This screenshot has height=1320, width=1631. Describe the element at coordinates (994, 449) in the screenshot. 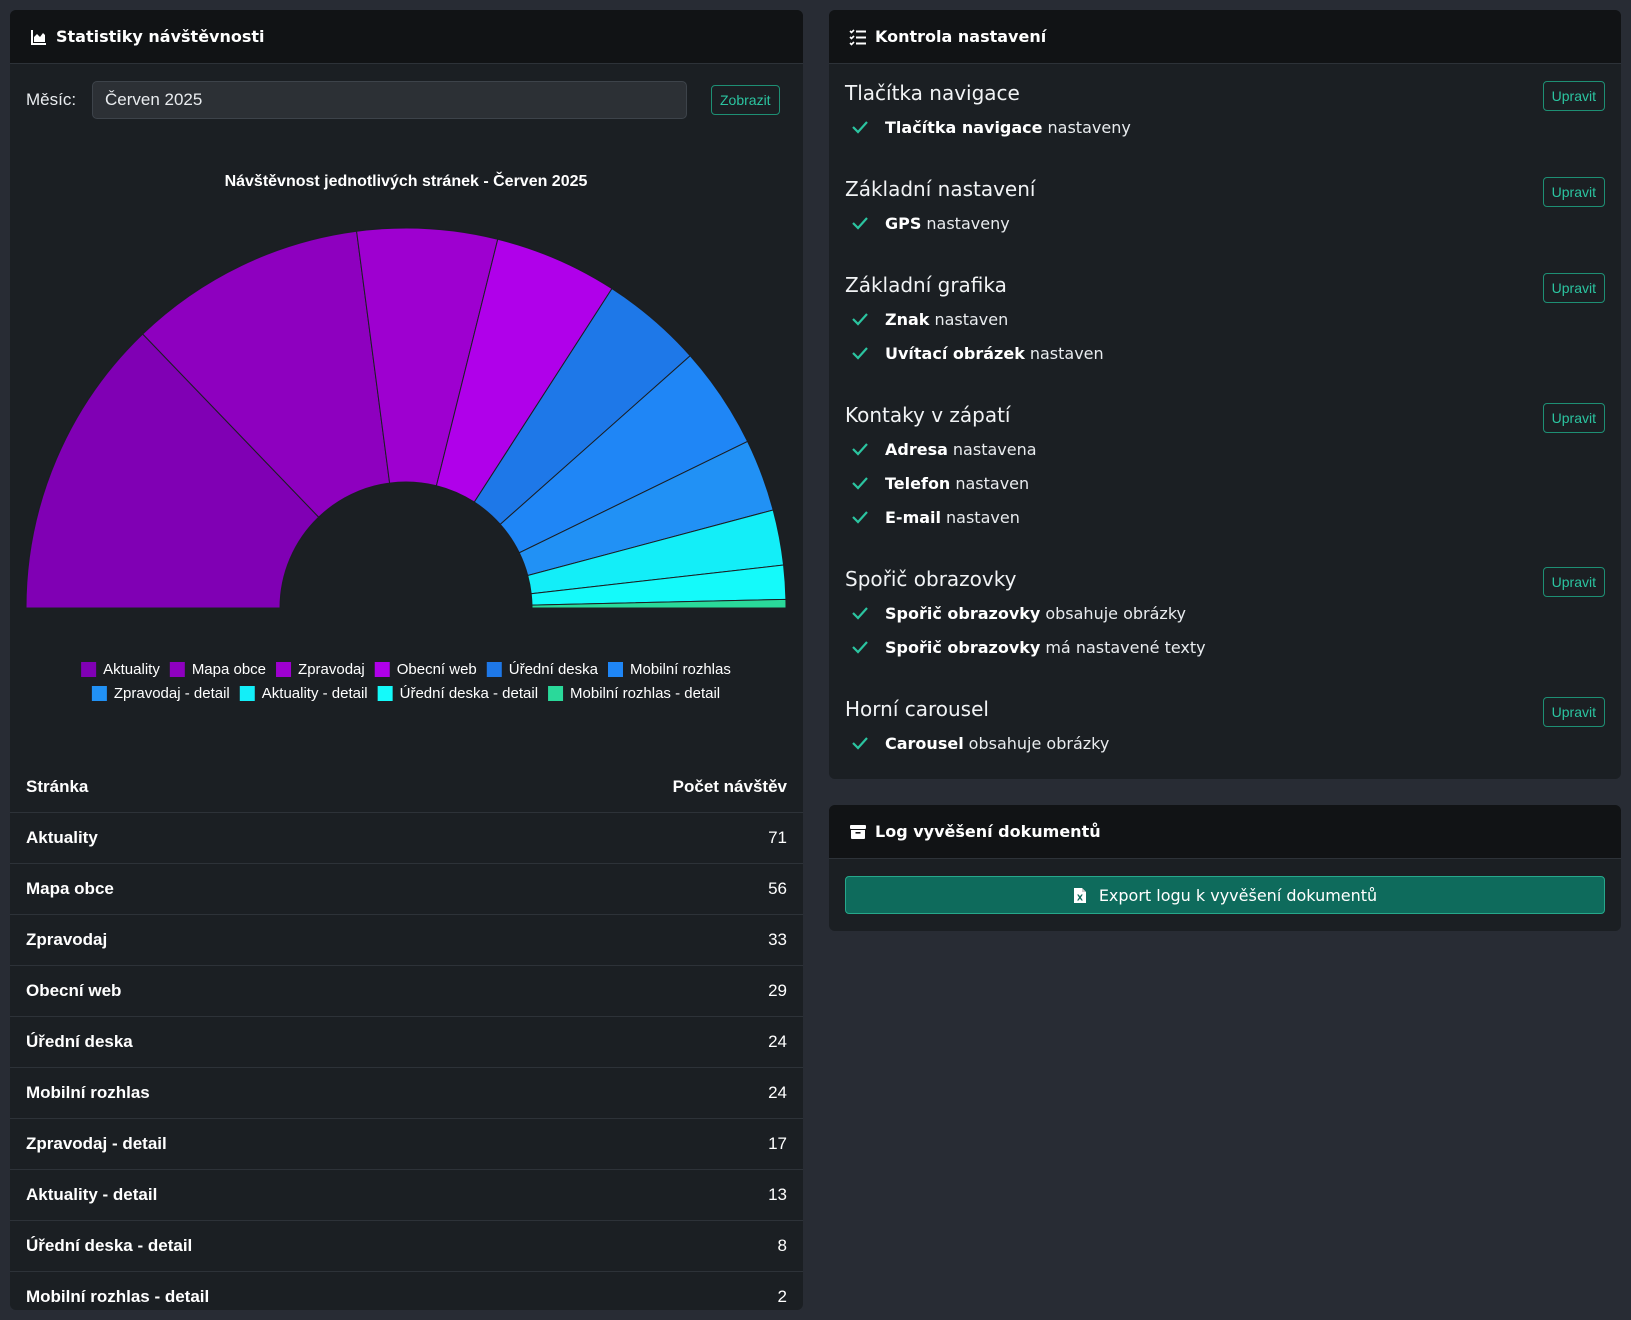

I see `check-item-status: nastavena` at that location.